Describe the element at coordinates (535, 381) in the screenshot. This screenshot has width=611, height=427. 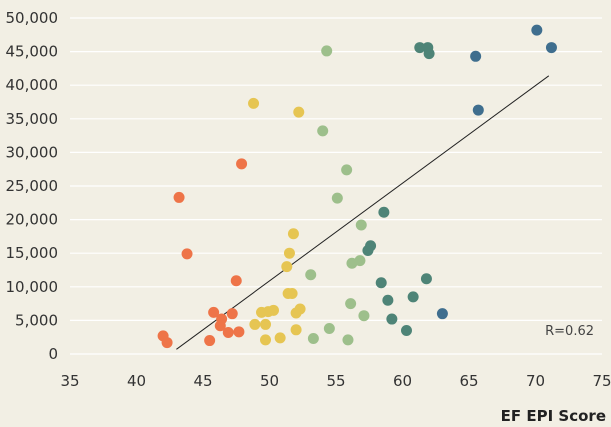
I see `x-tick-label: 70` at that location.